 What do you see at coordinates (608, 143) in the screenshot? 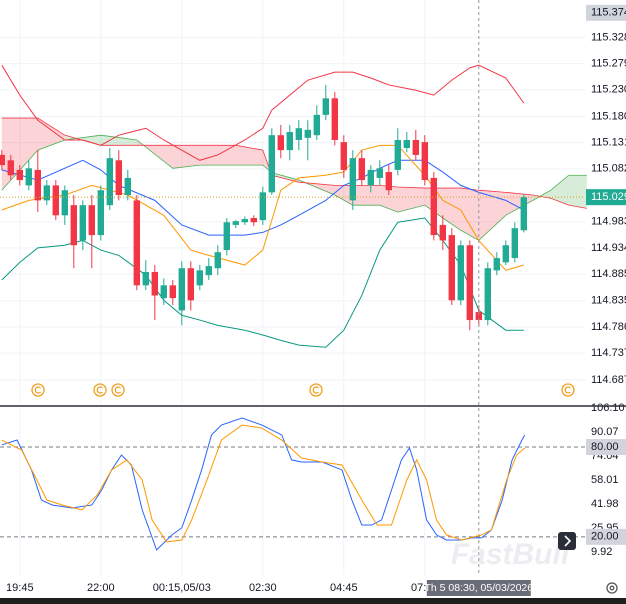
I see `y-tick-label: 115.131` at bounding box center [608, 143].